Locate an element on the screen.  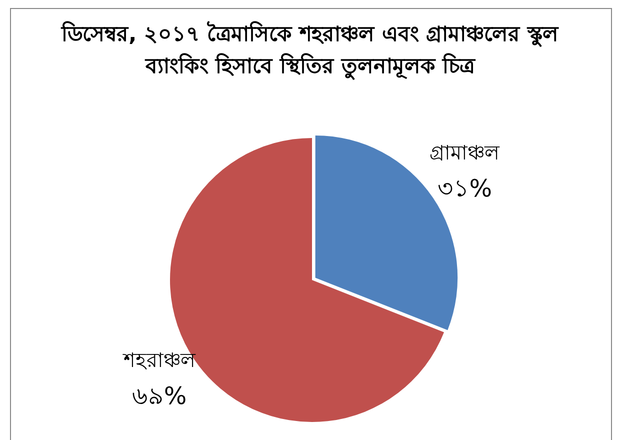
data-label: ৬৯% is located at coordinates (159, 396).